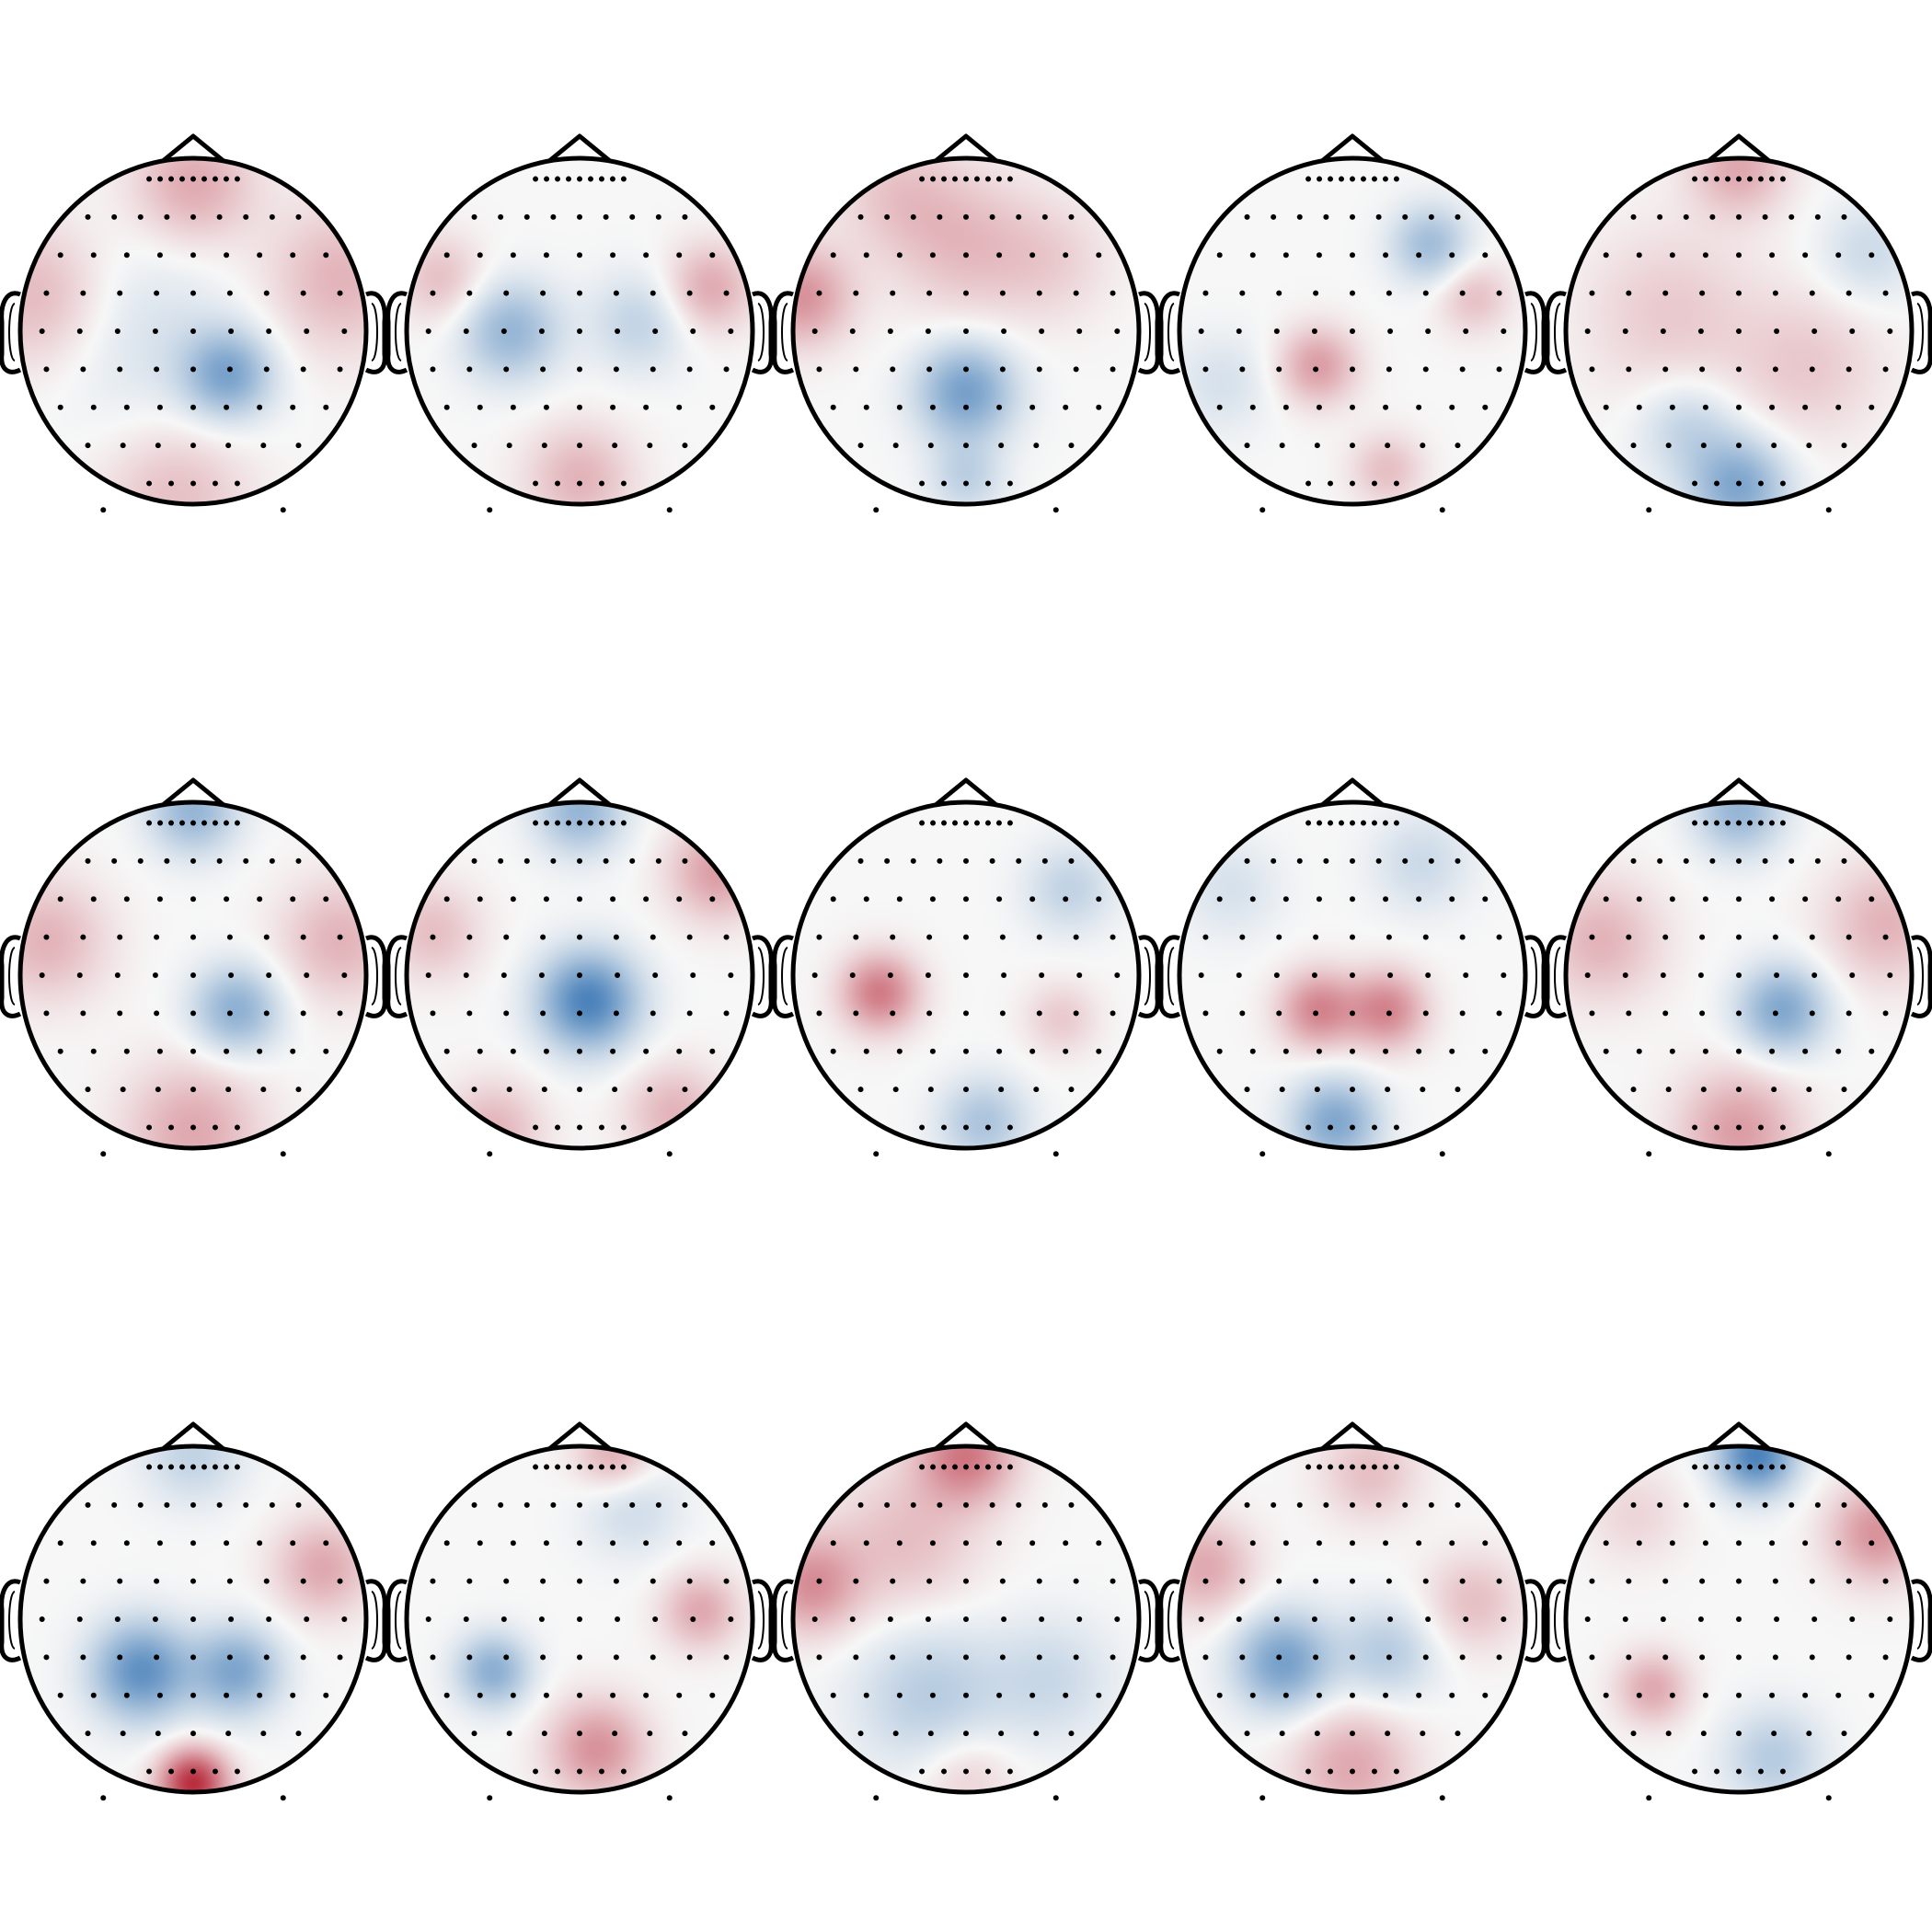 This screenshot has height=1932, width=1932. What do you see at coordinates (966, 1611) in the screenshot?
I see `topomap-r3-c3` at bounding box center [966, 1611].